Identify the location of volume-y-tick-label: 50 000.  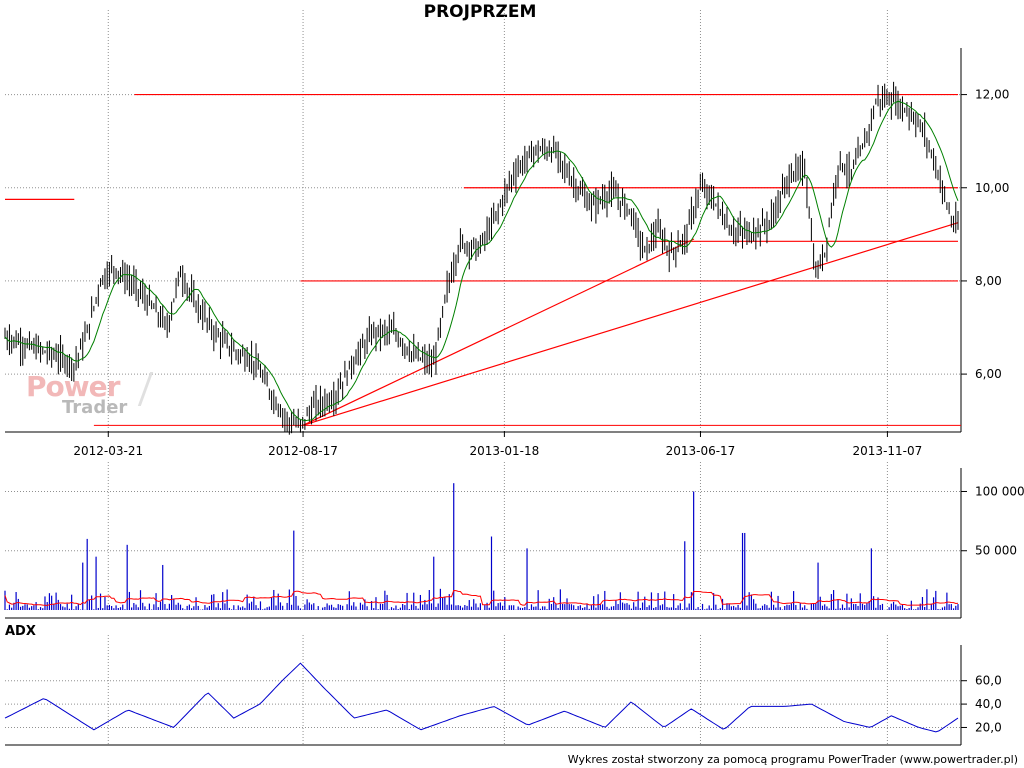
(996, 551).